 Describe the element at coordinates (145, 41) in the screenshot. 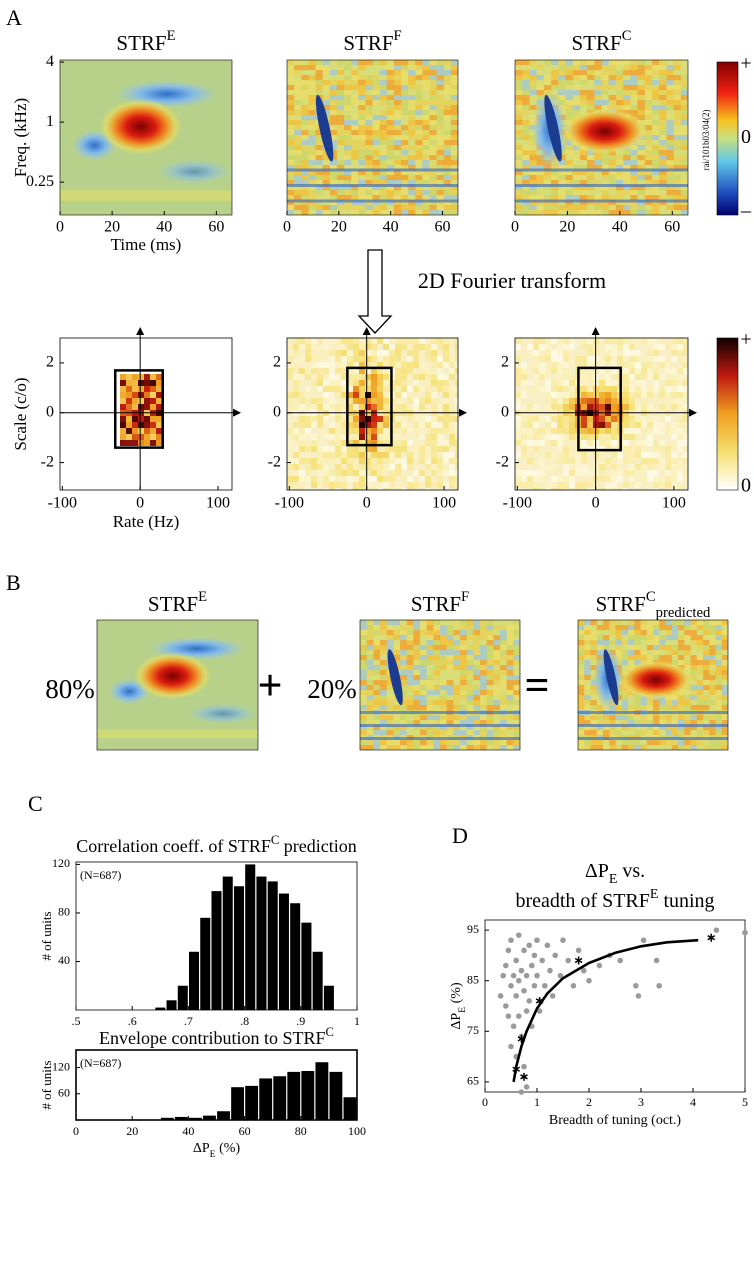

I see `chart-title: STRFE` at that location.